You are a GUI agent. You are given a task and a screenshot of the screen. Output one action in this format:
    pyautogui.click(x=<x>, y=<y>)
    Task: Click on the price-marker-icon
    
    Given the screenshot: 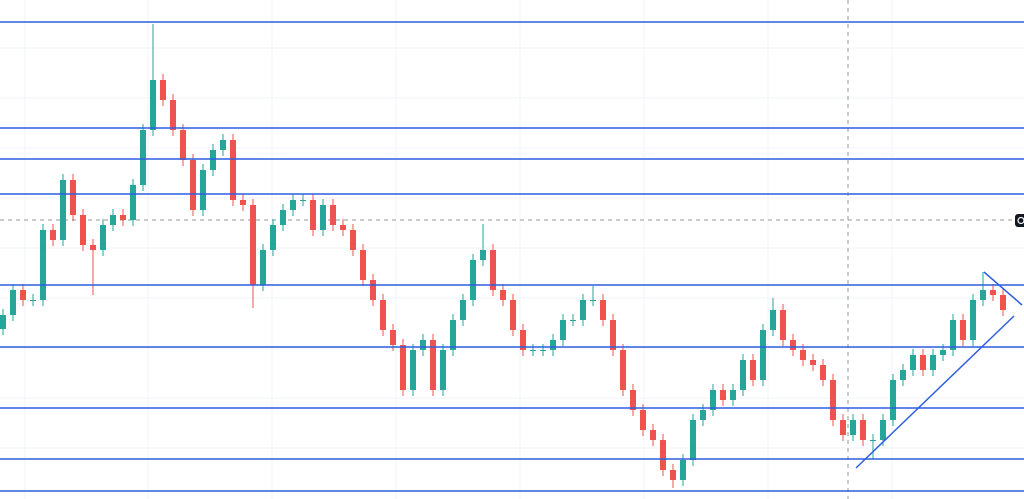 What is the action you would take?
    pyautogui.click(x=1019, y=220)
    